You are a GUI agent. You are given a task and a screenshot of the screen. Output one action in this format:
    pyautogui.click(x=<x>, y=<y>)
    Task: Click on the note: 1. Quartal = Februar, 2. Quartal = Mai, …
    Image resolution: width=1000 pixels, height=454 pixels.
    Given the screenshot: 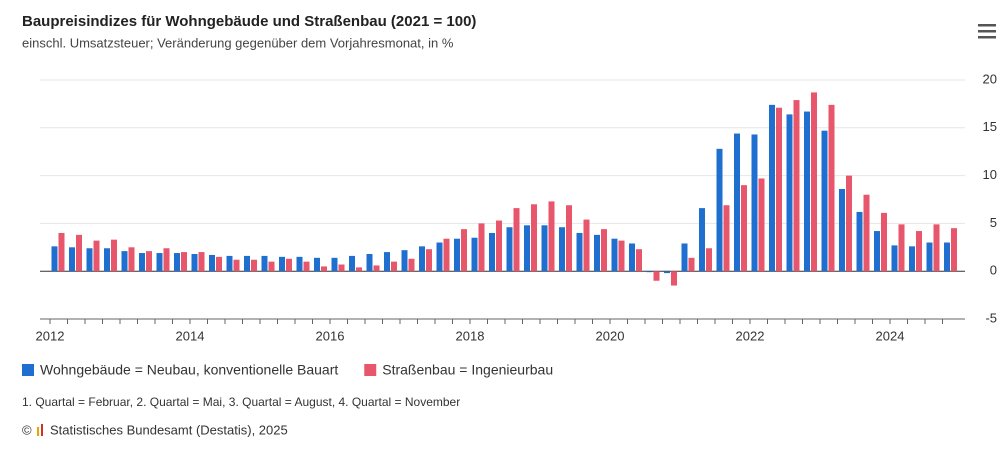 What is the action you would take?
    pyautogui.click(x=241, y=402)
    